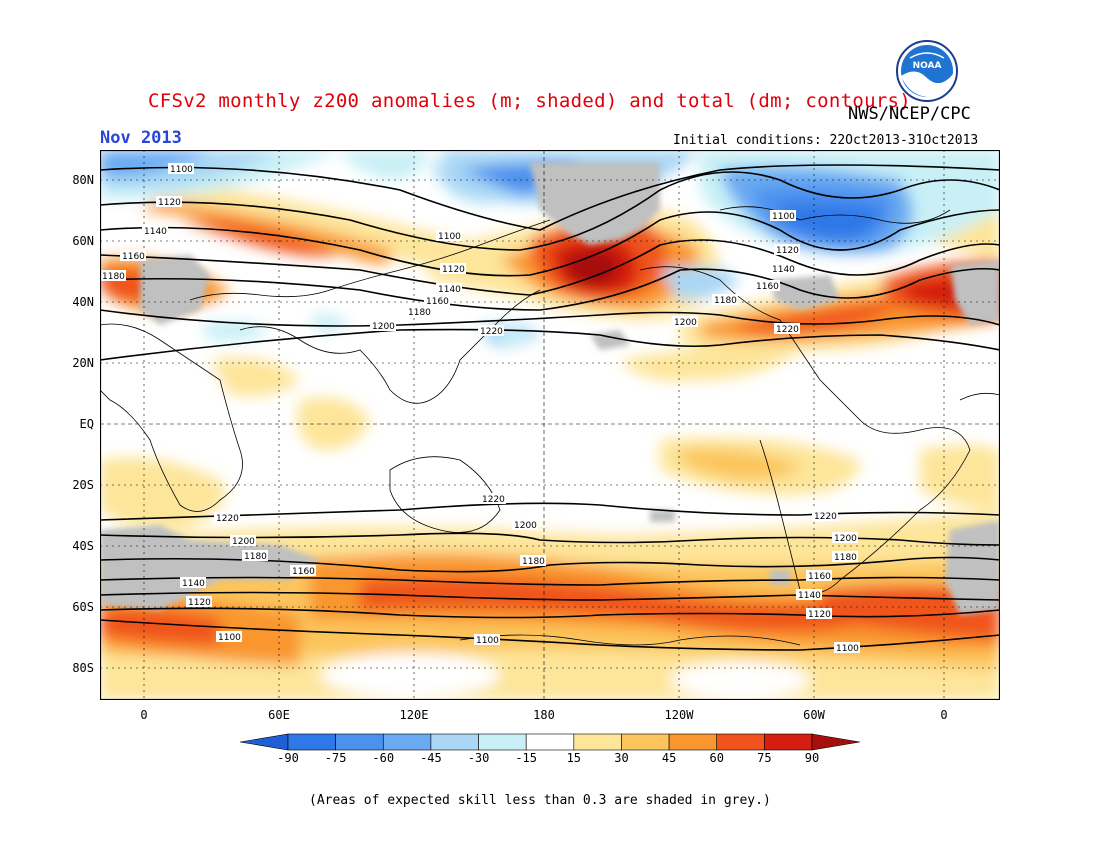 The width and height of the screenshot is (1100, 850). I want to click on colorbar-tick-label: -90, so click(288, 758).